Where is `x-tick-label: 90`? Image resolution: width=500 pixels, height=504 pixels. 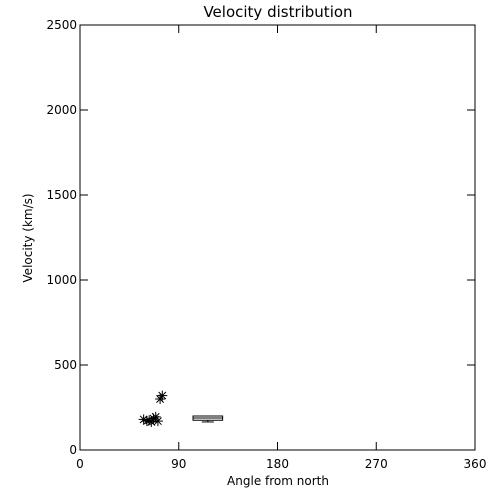
x-tick-label: 90 is located at coordinates (178, 464).